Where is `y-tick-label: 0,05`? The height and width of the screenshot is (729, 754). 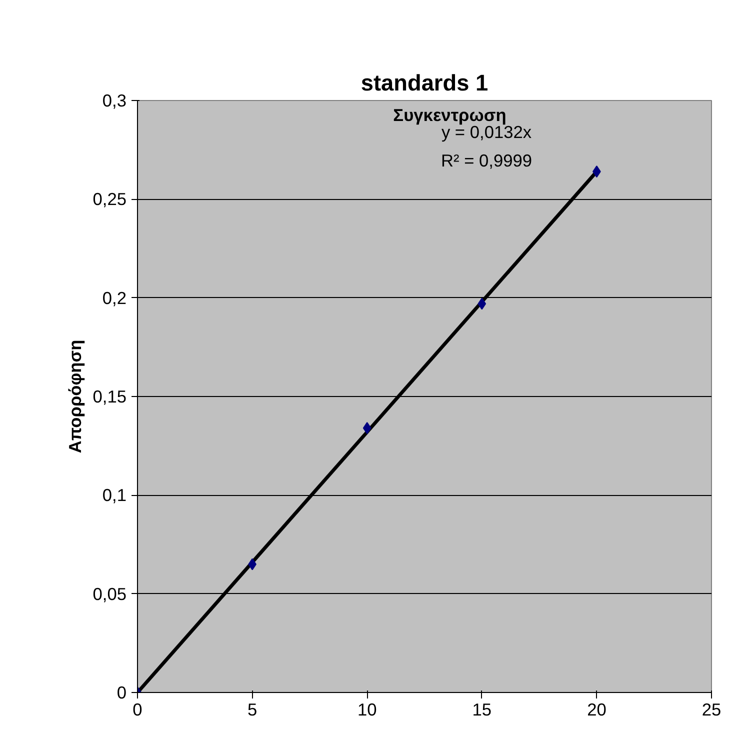 y-tick-label: 0,05 is located at coordinates (109, 594).